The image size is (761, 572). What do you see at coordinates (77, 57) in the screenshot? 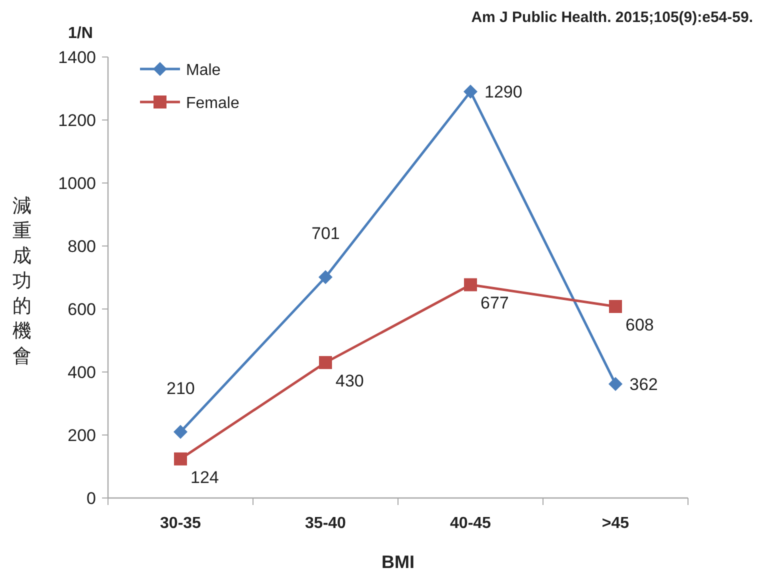
I see `y-tick-label: 1400` at bounding box center [77, 57].